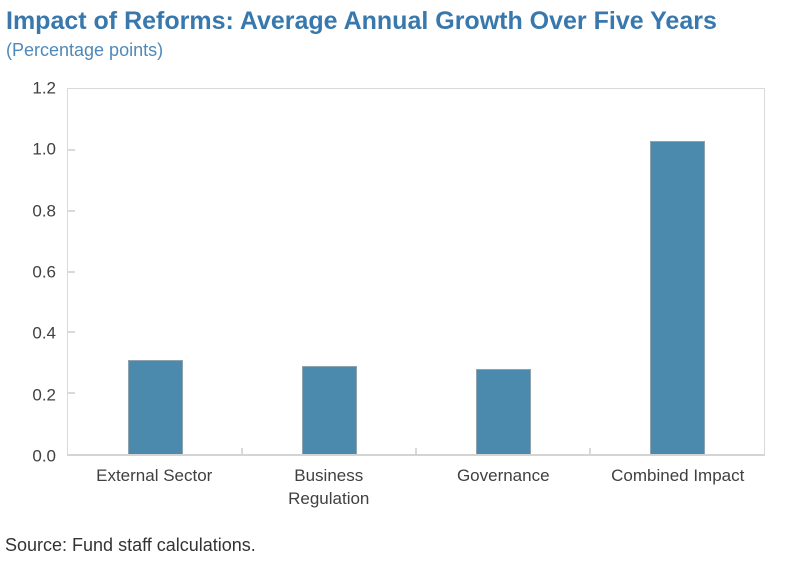  What do you see at coordinates (155, 406) in the screenshot?
I see `bar-external-sector` at bounding box center [155, 406].